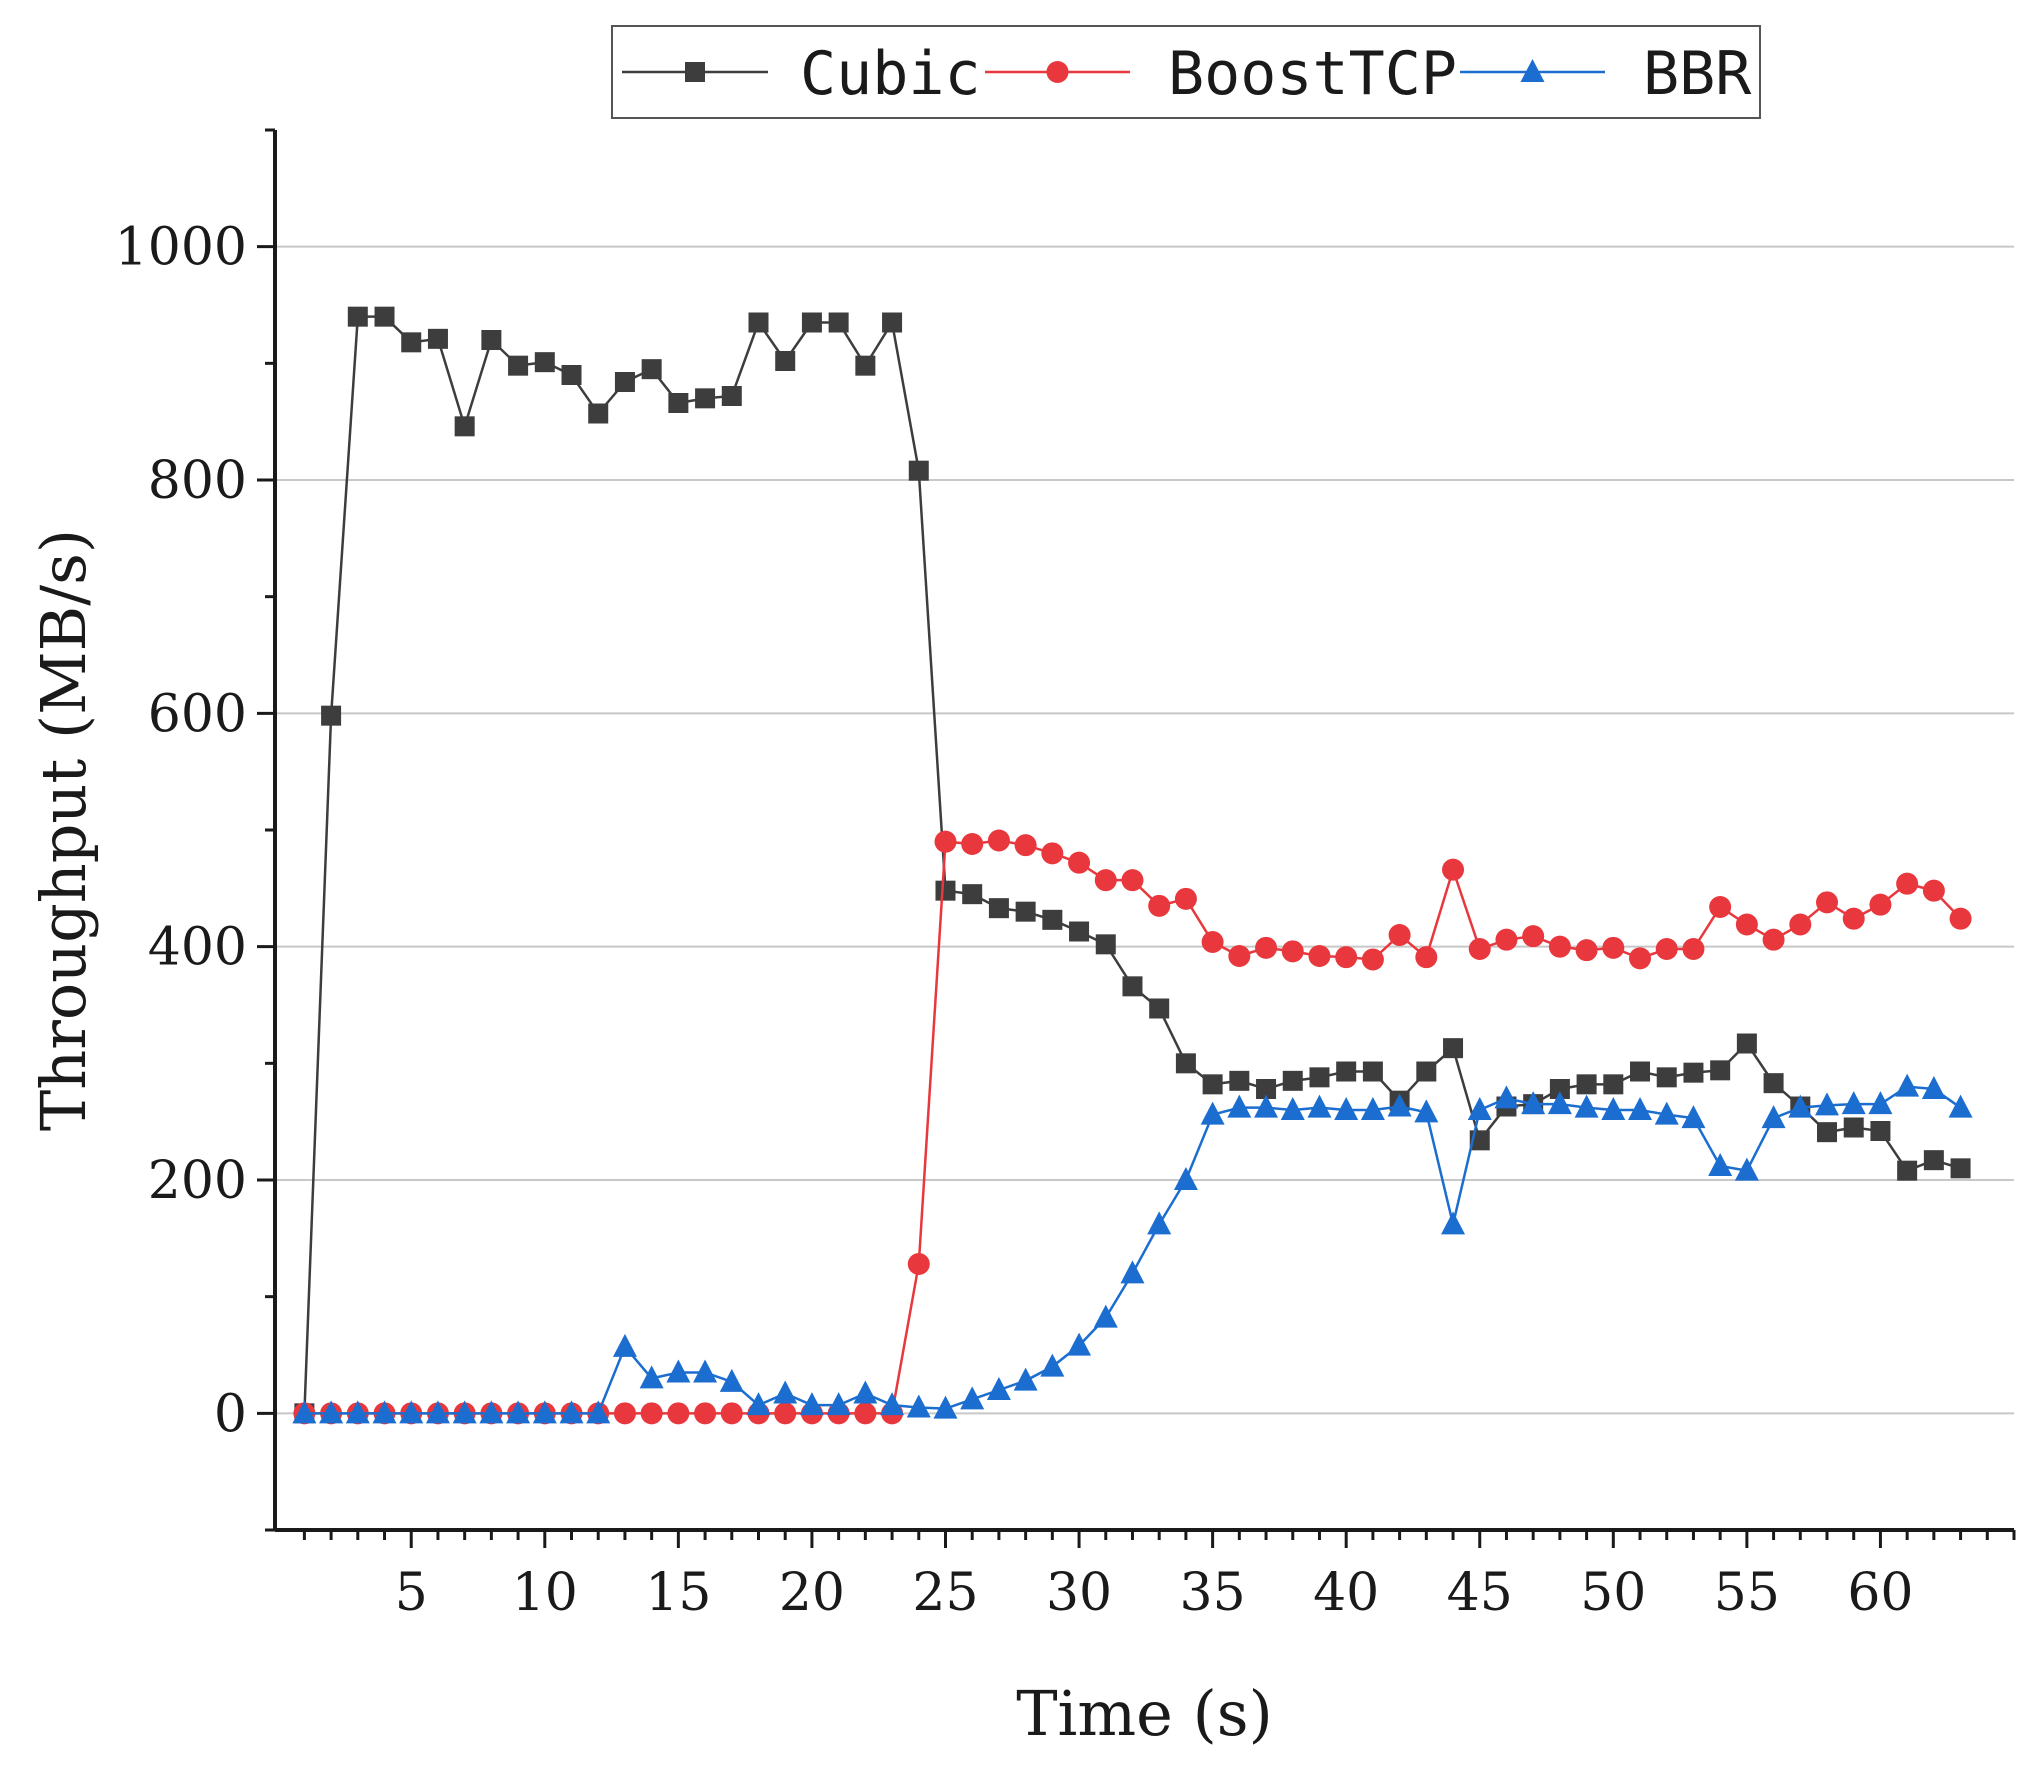 The height and width of the screenshot is (1767, 2034). What do you see at coordinates (695, 72) in the screenshot?
I see `legend-marker-cubic` at bounding box center [695, 72].